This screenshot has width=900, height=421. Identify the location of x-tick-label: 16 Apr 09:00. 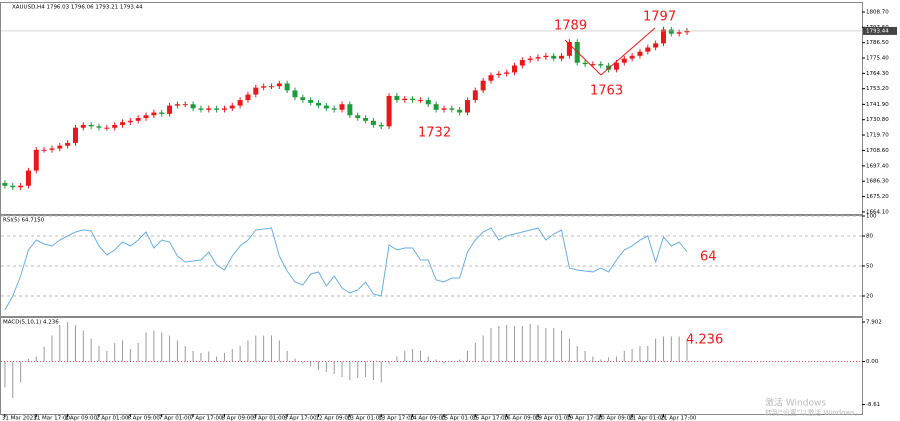
(522, 418).